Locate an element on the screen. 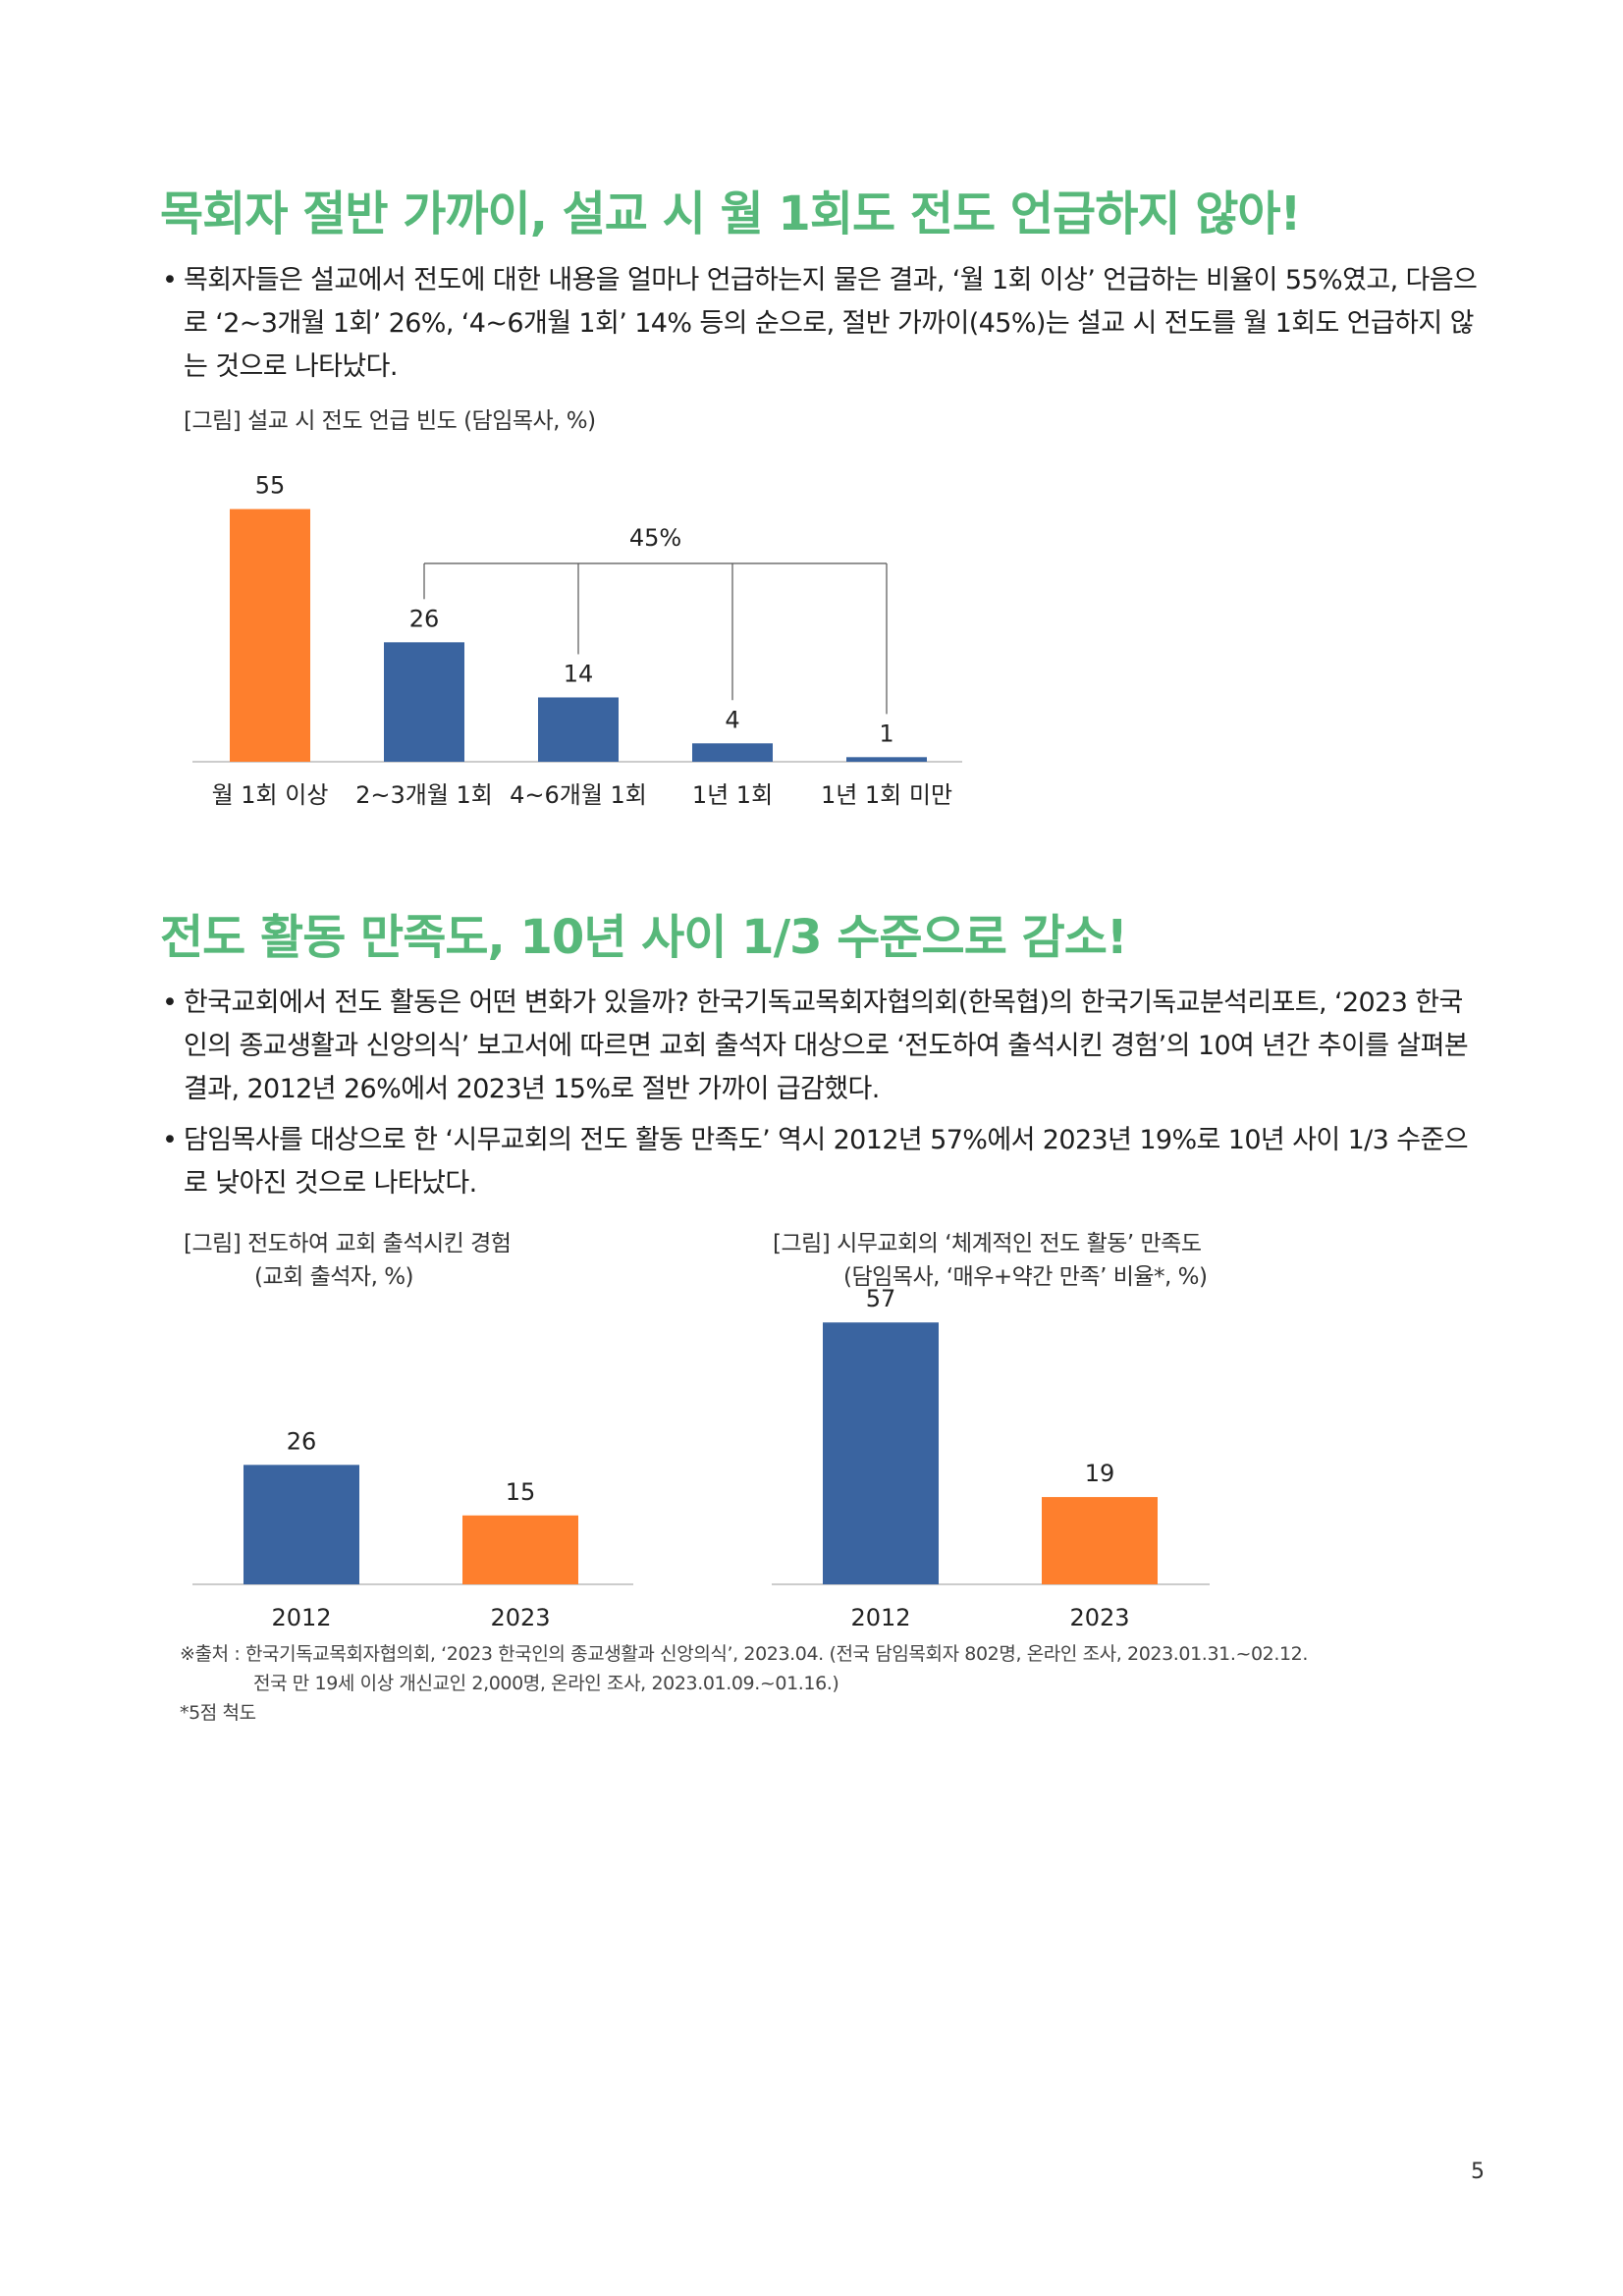 The image size is (1623, 2296). chart1-caption: [그림] 설교 시 전도 언급 빈도 (담임목사, %) is located at coordinates (390, 421).